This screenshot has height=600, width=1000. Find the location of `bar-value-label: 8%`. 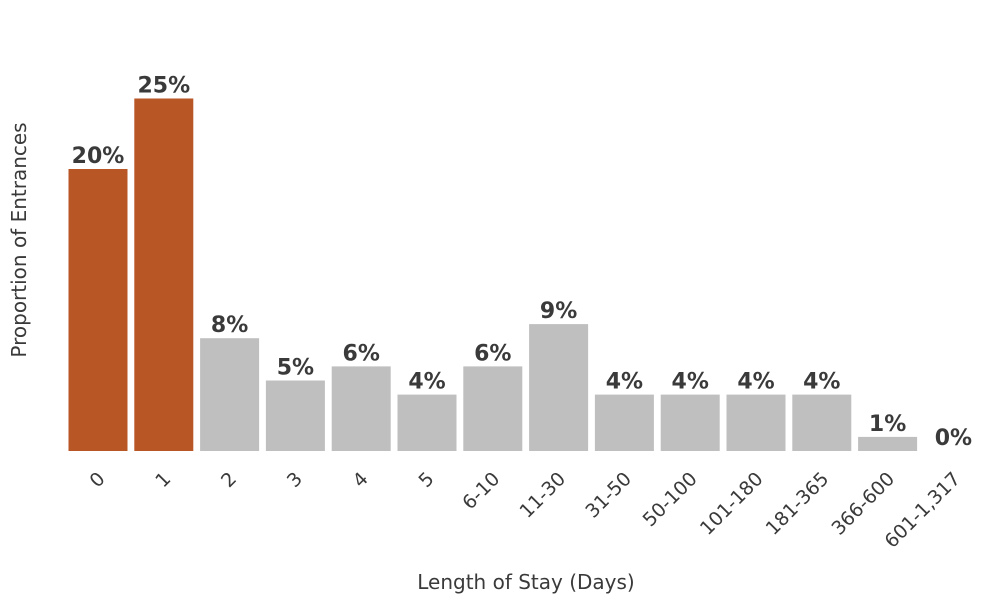

bar-value-label: 8% is located at coordinates (229, 325).